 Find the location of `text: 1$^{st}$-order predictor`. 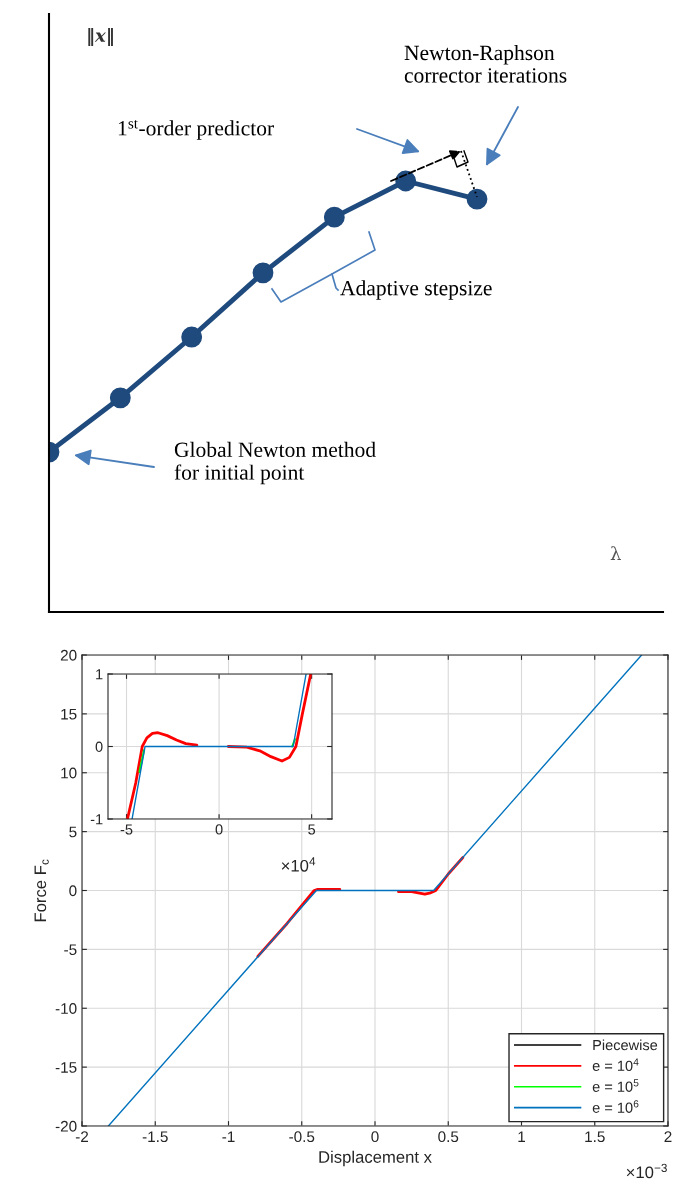

text: 1$^{st}$-order predictor is located at coordinates (196, 129).